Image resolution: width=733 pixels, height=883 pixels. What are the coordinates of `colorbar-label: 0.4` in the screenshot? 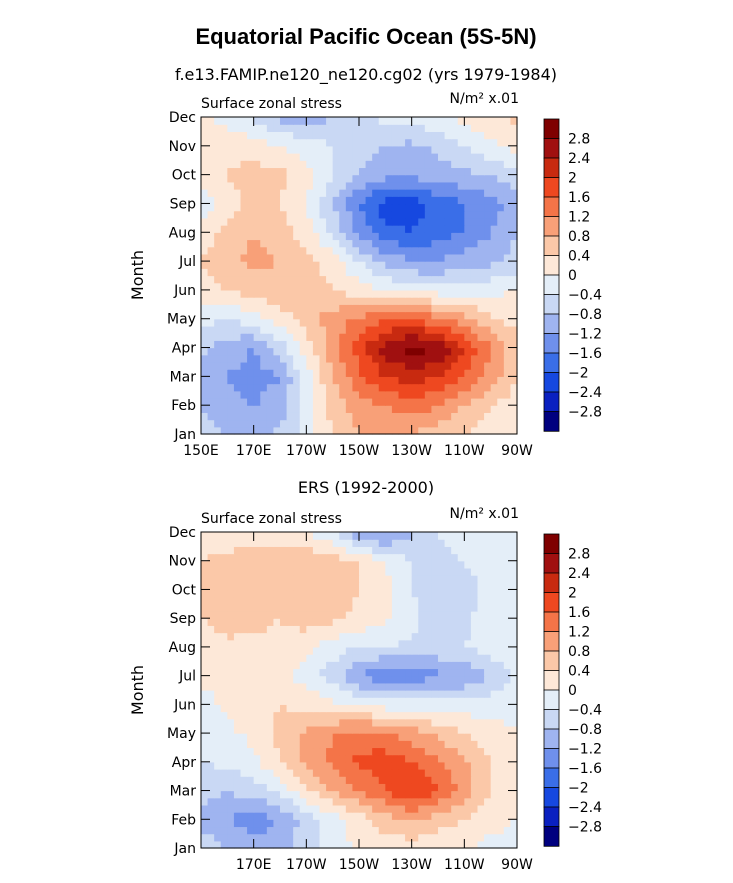 It's located at (579, 672).